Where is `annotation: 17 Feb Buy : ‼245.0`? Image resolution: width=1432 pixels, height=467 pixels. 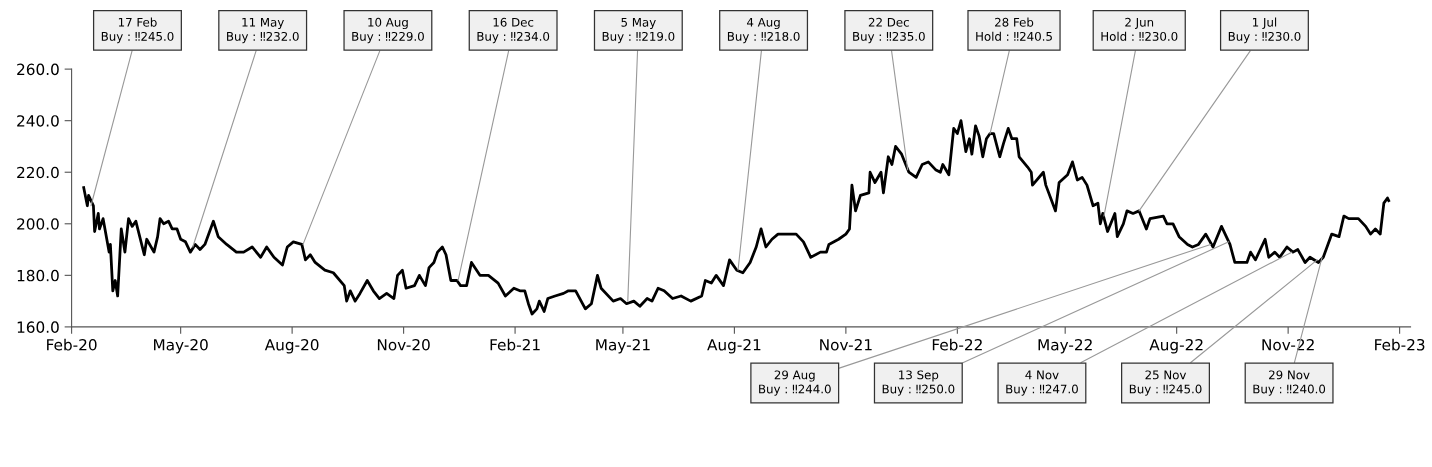
annotation: 17 Feb Buy : ‼245.0 is located at coordinates (137, 30).